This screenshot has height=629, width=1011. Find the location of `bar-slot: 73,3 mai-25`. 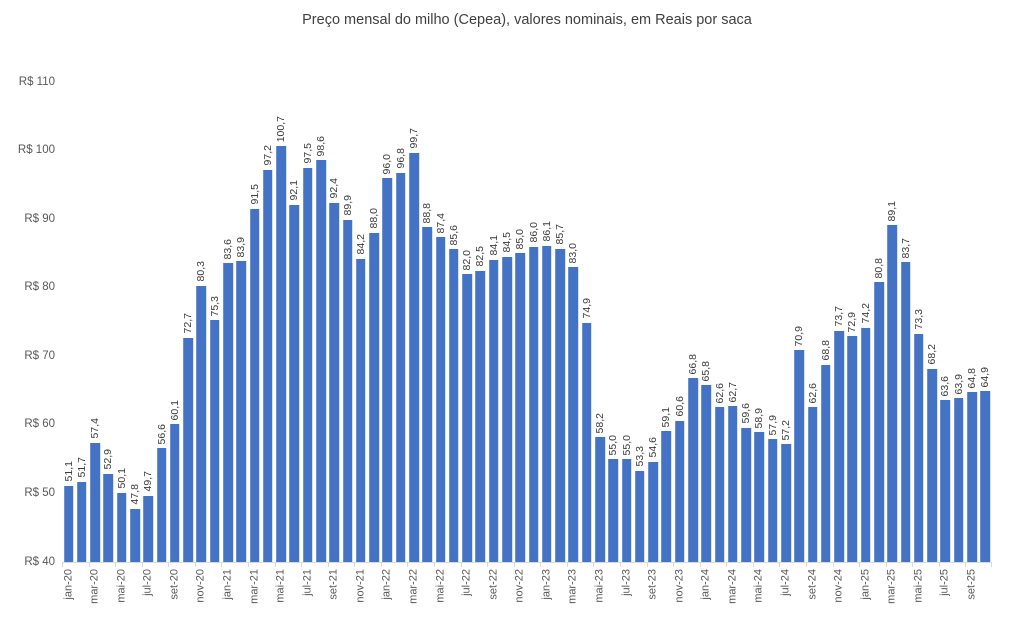

bar-slot: 73,3 mai-25 is located at coordinates (918, 342).